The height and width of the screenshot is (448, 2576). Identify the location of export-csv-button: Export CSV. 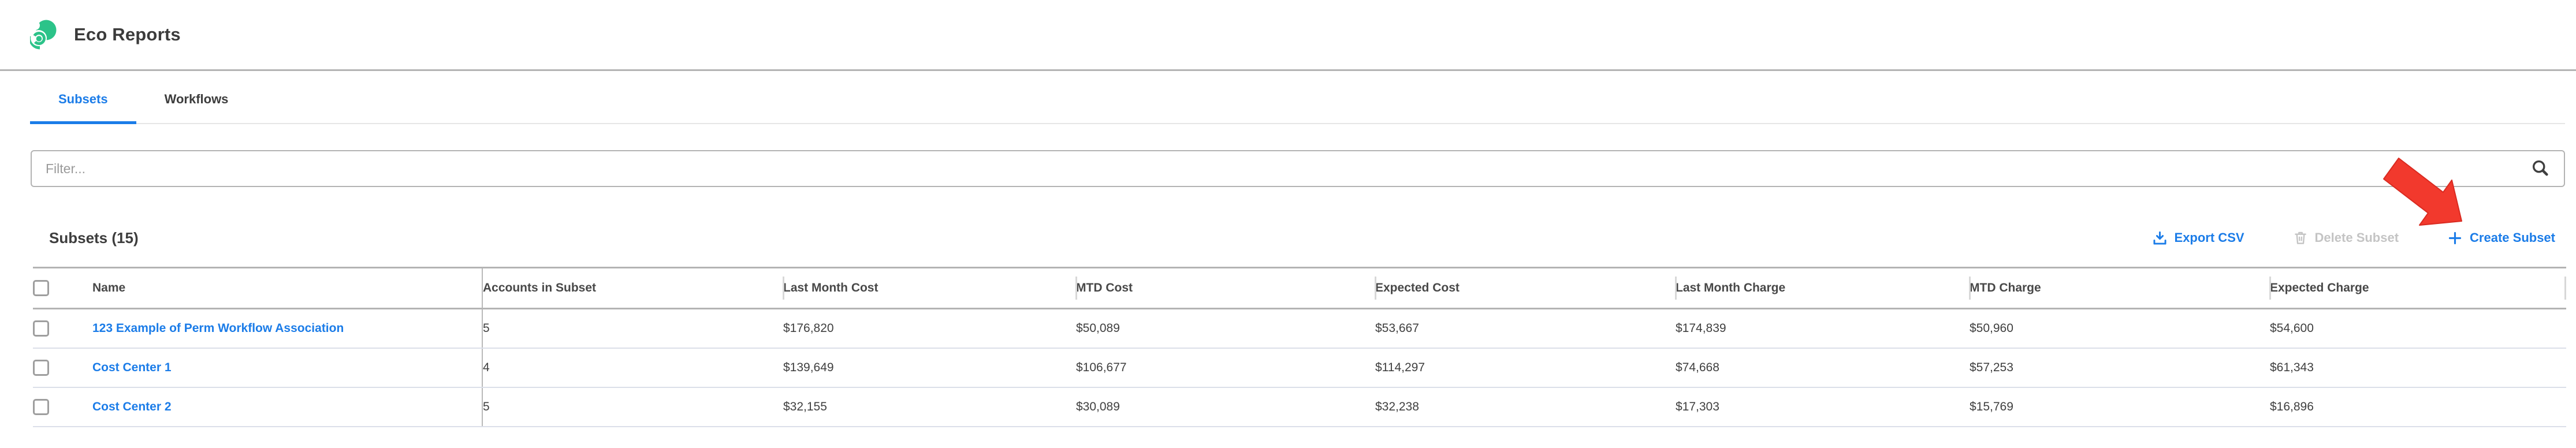
(2198, 238).